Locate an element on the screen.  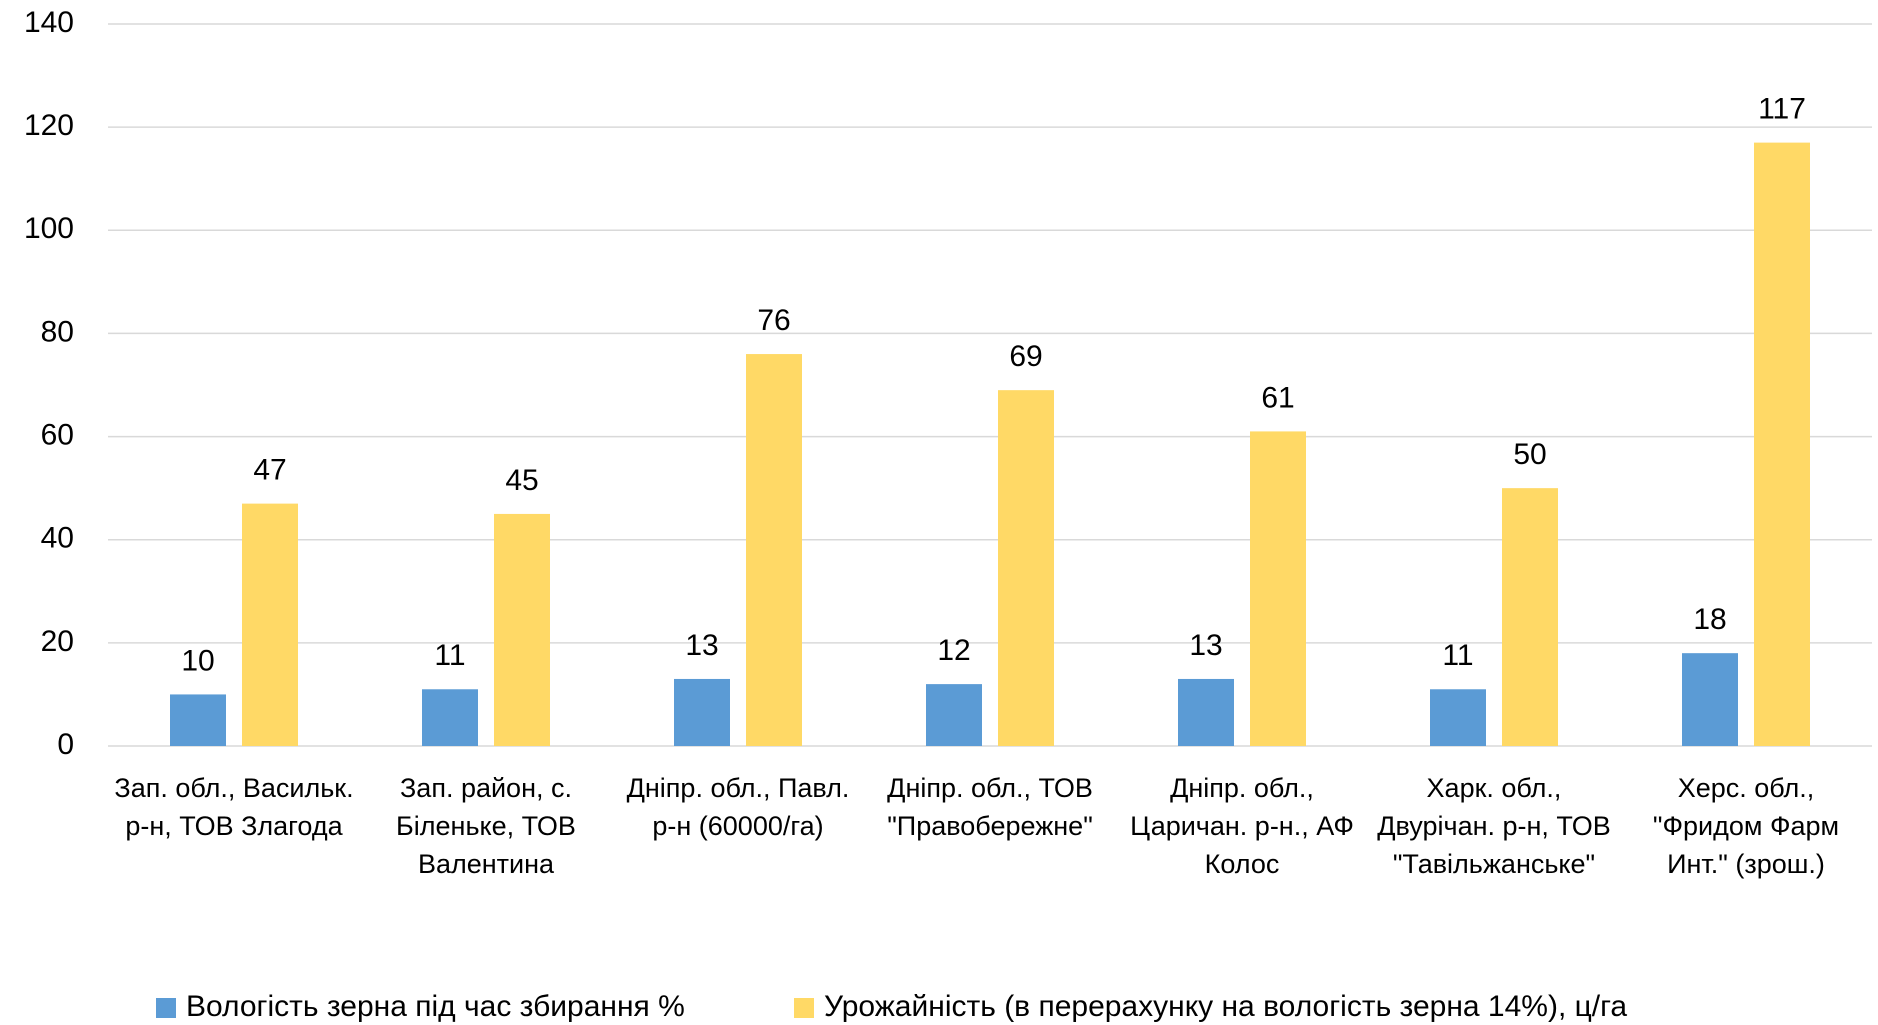
y-tick-label: 0 is located at coordinates (65, 744).